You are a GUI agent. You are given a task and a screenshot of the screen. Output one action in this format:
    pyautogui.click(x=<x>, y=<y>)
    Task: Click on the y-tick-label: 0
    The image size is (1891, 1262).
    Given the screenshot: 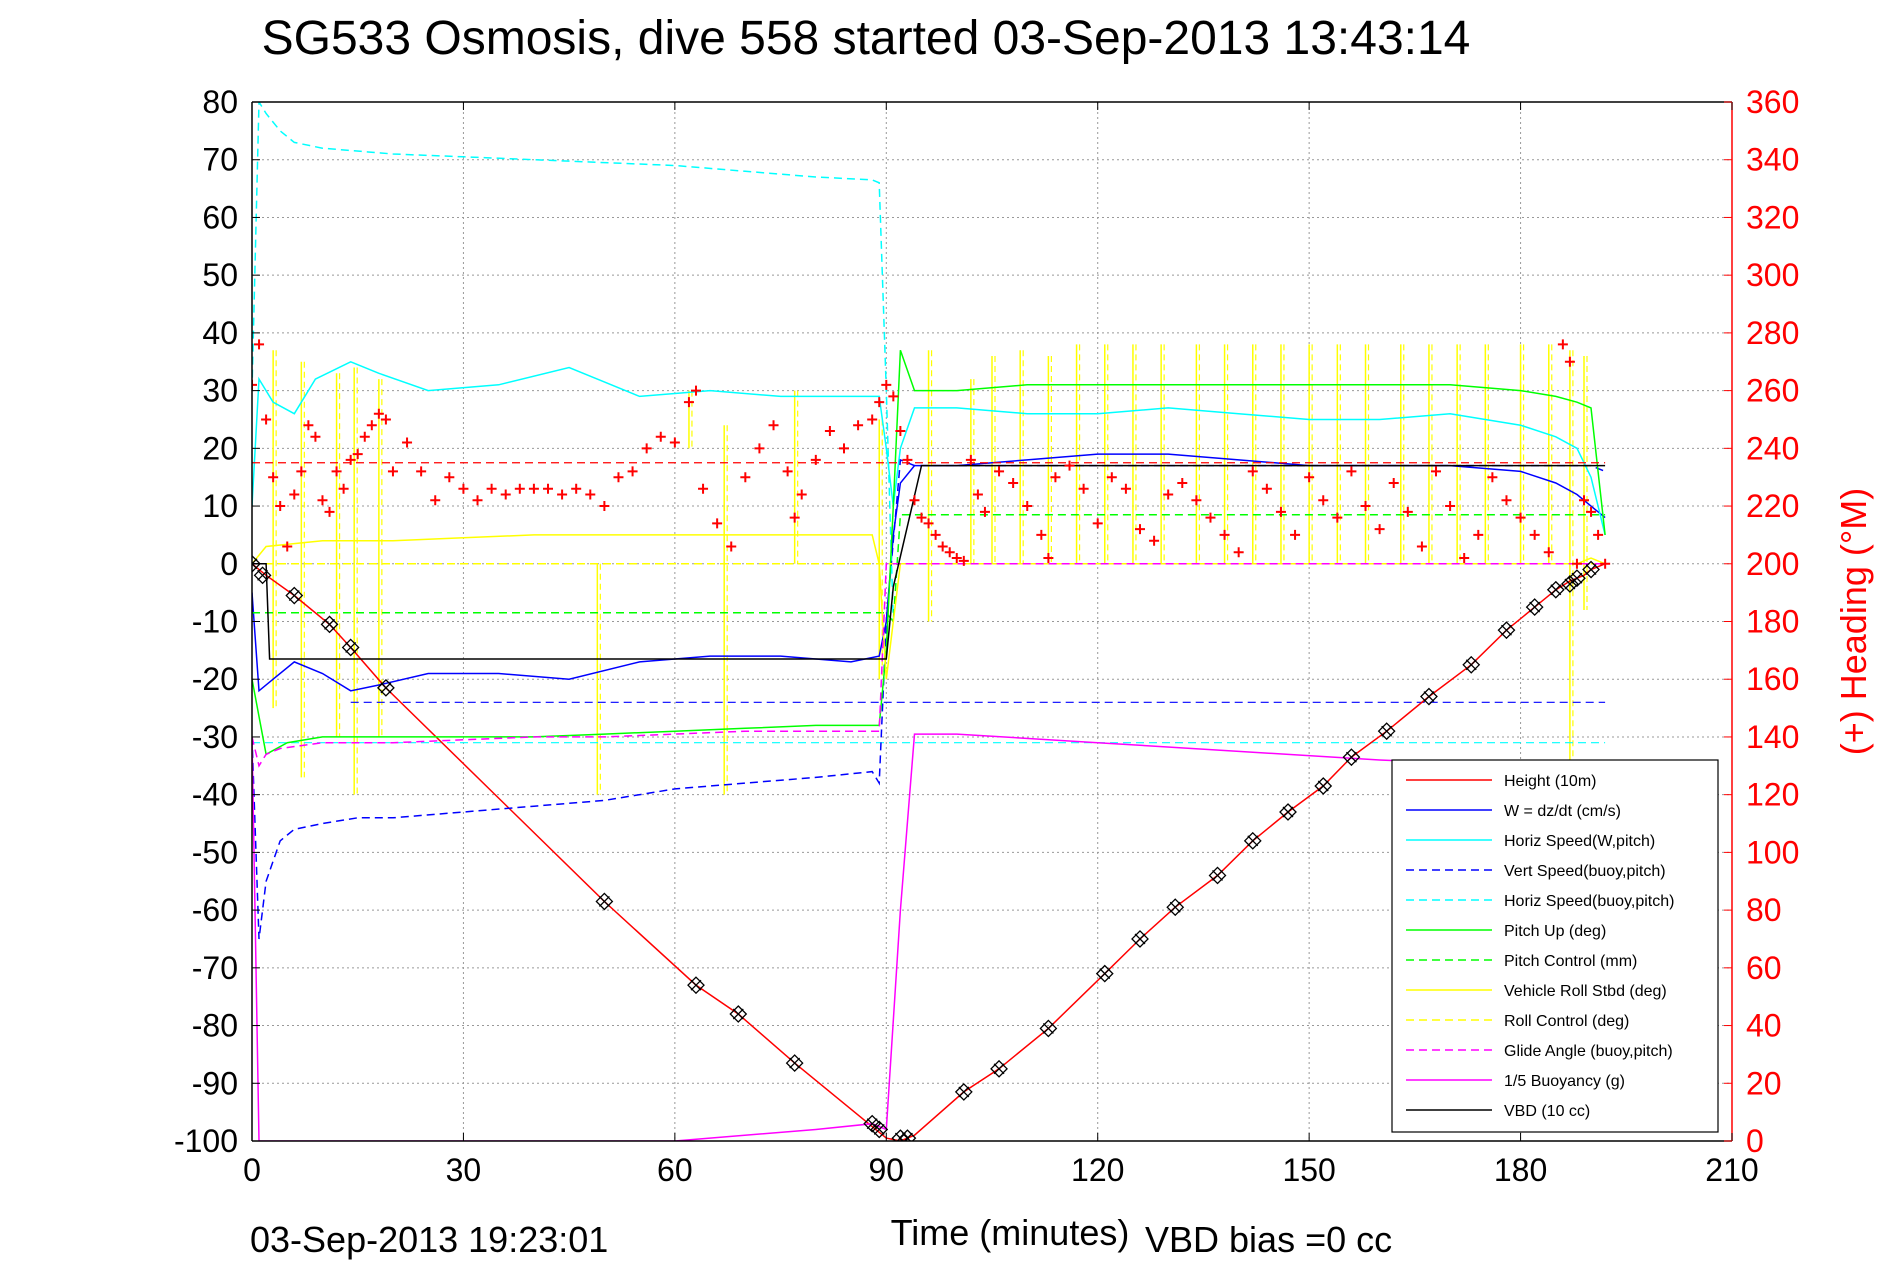 What is the action you would take?
    pyautogui.click(x=229, y=564)
    